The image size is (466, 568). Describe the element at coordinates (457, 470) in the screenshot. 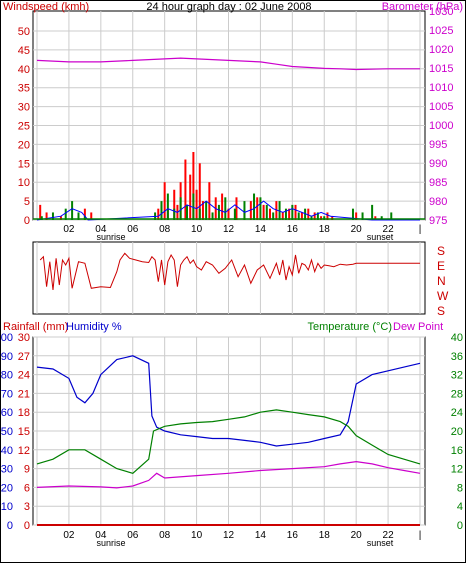

I see `temperature-tick-label: 12` at that location.